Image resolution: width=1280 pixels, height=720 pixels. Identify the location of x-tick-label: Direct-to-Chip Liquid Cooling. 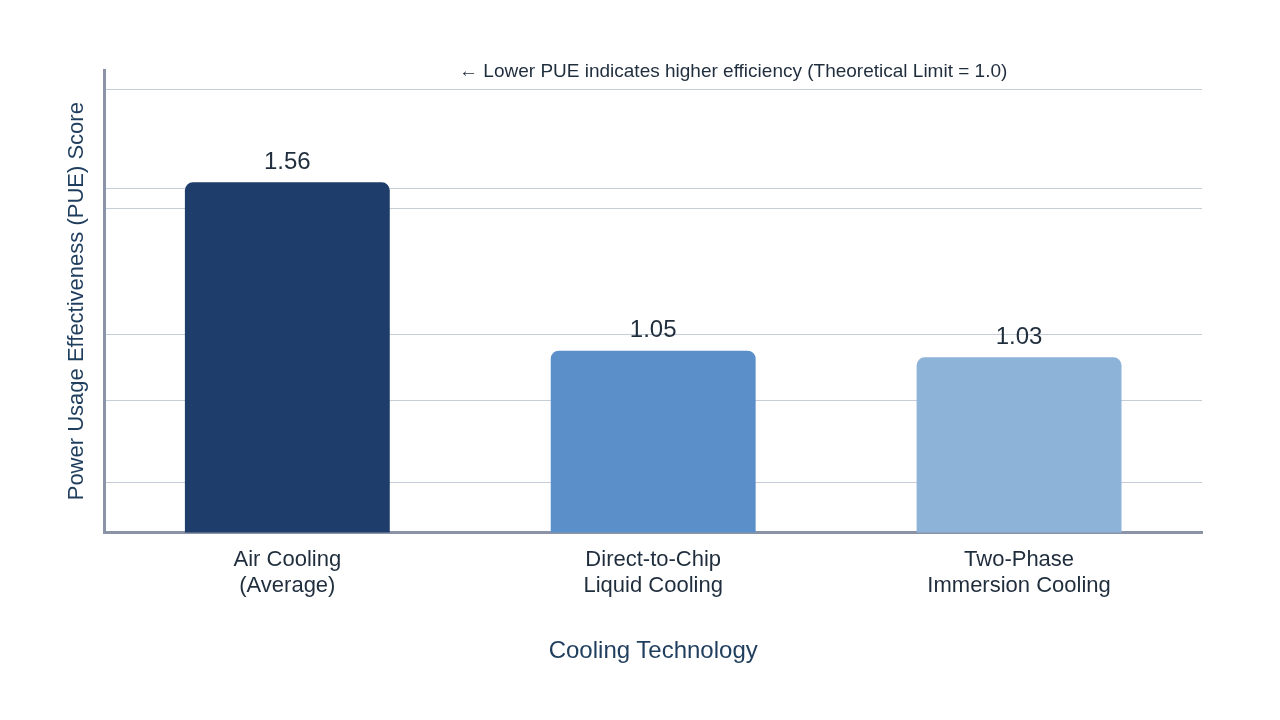
(653, 571).